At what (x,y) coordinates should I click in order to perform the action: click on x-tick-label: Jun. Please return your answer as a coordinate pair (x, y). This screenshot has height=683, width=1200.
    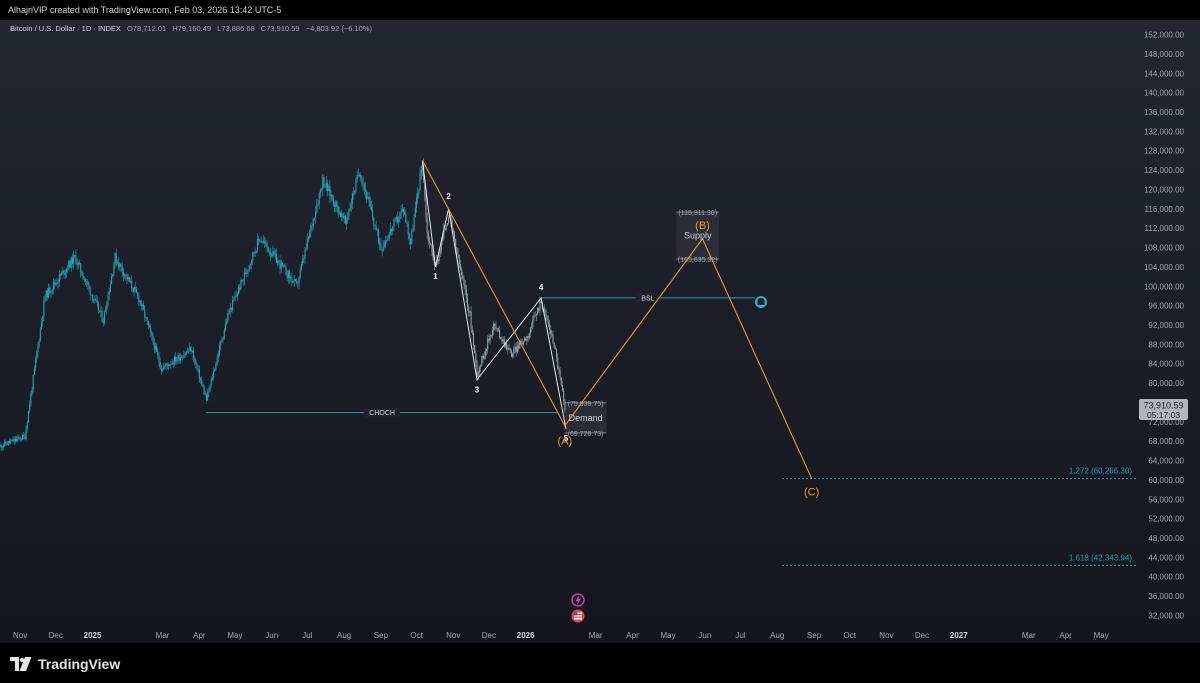
    Looking at the image, I should click on (271, 635).